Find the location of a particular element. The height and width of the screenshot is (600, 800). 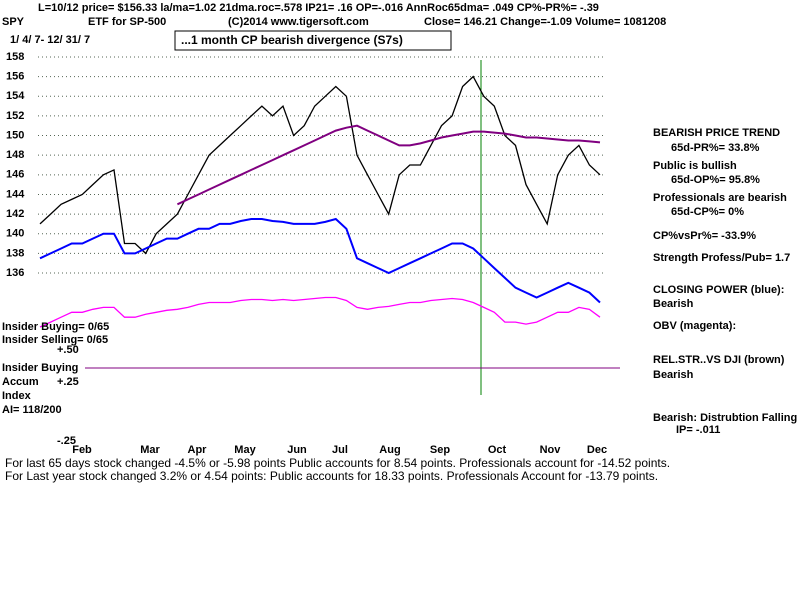

status-text: Public is bullish is located at coordinates (695, 166).